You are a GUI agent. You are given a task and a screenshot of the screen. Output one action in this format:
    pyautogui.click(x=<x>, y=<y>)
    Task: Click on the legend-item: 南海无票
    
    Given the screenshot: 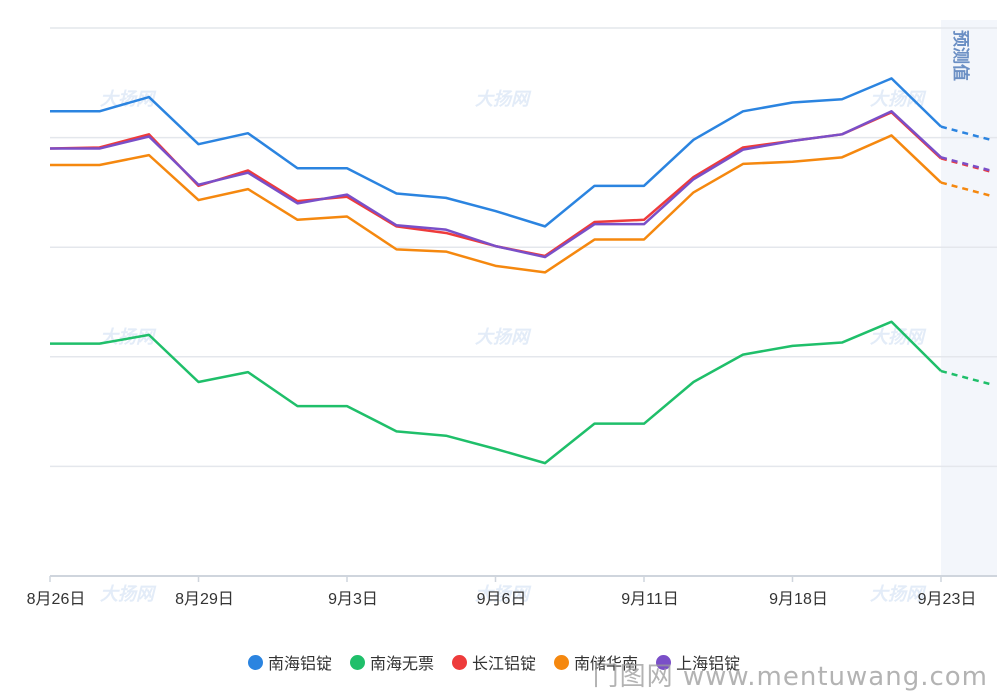 What is the action you would take?
    pyautogui.click(x=392, y=662)
    